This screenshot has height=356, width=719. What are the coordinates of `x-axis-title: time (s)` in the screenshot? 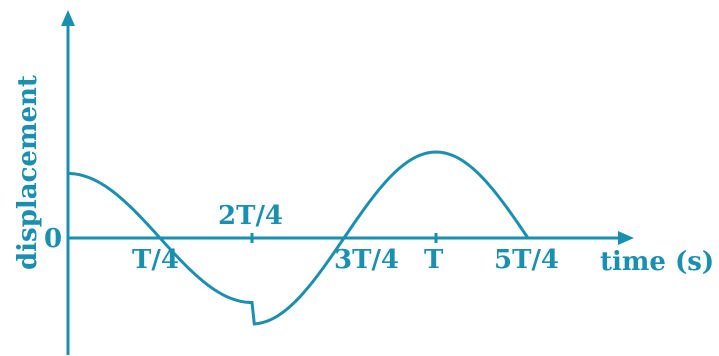 It's located at (657, 262).